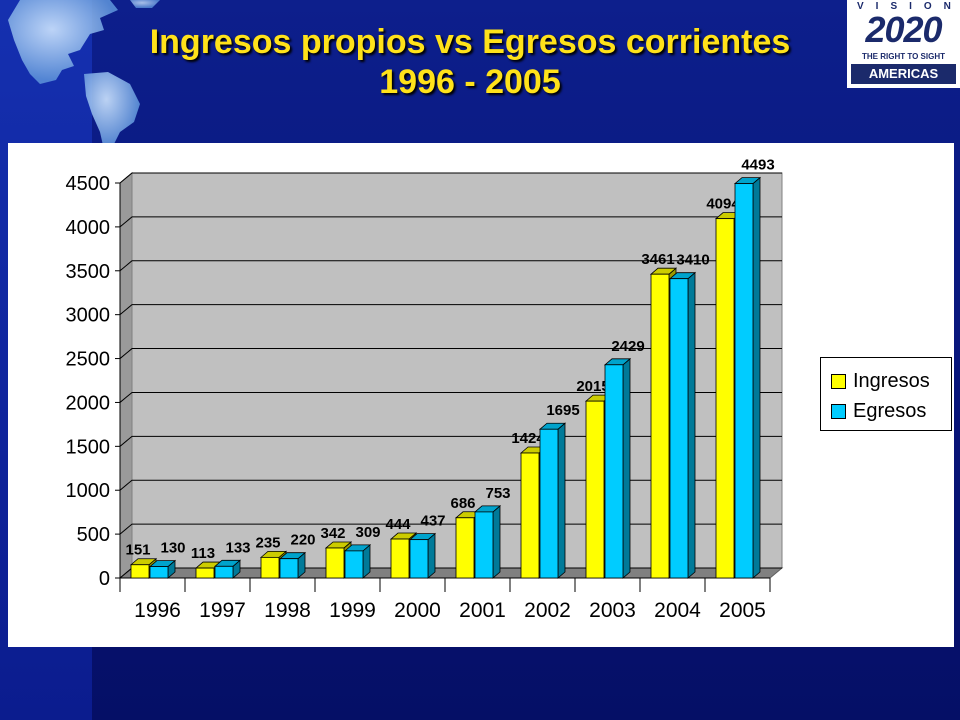 This screenshot has height=720, width=960. Describe the element at coordinates (367, 532) in the screenshot. I see `data-label-egresos: 309` at that location.